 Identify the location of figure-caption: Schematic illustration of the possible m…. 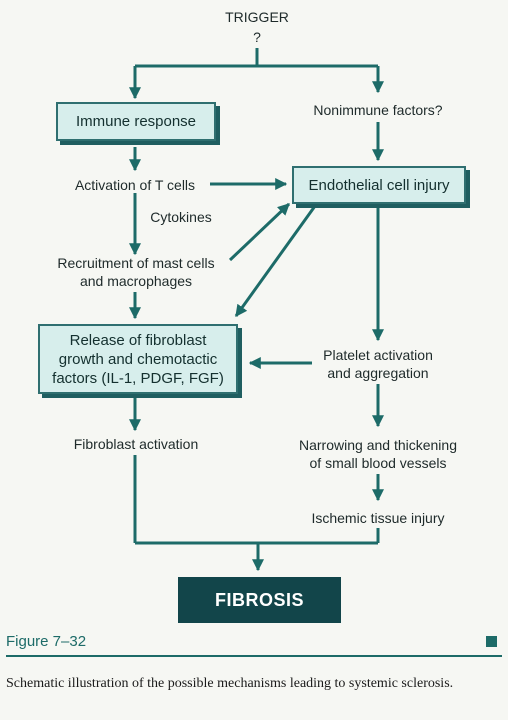
(230, 683).